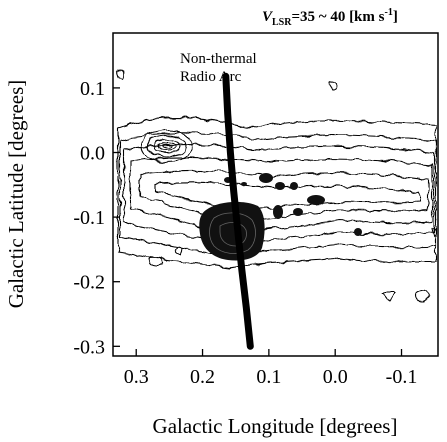 The height and width of the screenshot is (442, 447). I want to click on radio-arc-curve, so click(238, 211).